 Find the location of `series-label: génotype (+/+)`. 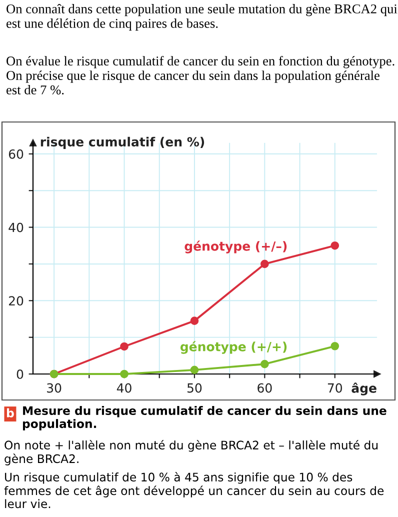

series-label: génotype (+/+) is located at coordinates (233, 347).